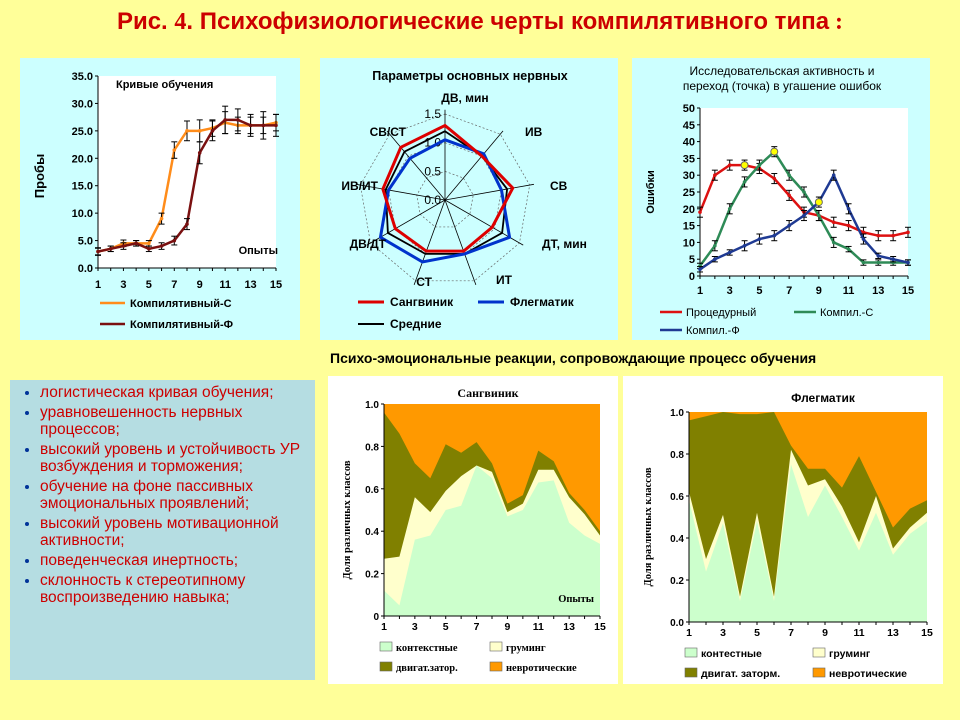 Image resolution: width=960 pixels, height=720 pixels. I want to click on y-tick-label: 30, so click(689, 176).